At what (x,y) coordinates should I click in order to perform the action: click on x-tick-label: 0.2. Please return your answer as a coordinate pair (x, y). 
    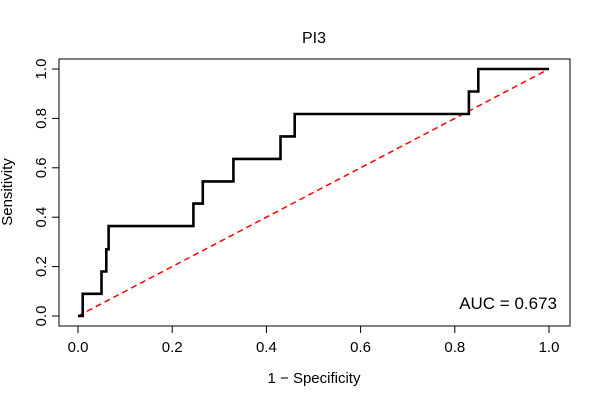
    Looking at the image, I should click on (172, 347).